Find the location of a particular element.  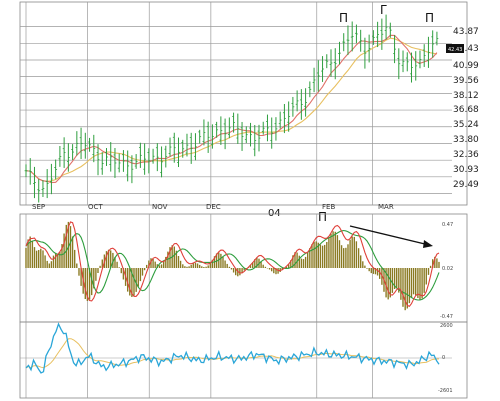

last-price-box is located at coordinates (455, 48).